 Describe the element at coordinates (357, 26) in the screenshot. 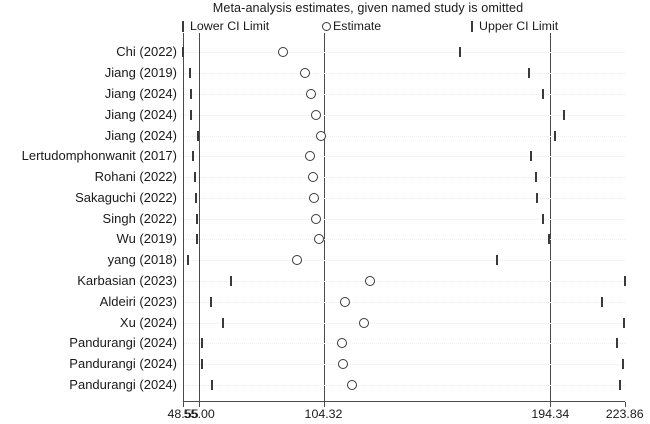

I see `legend-label-estimate: Estimate` at that location.